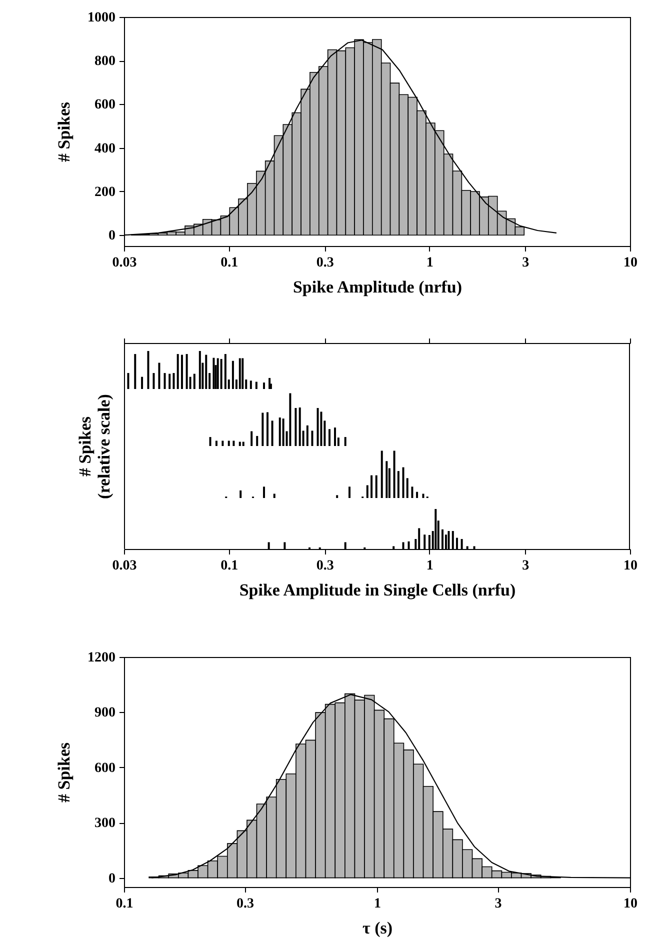 This screenshot has width=648, height=946. Describe the element at coordinates (105, 192) in the screenshot. I see `y-tick-label: 200` at that location.